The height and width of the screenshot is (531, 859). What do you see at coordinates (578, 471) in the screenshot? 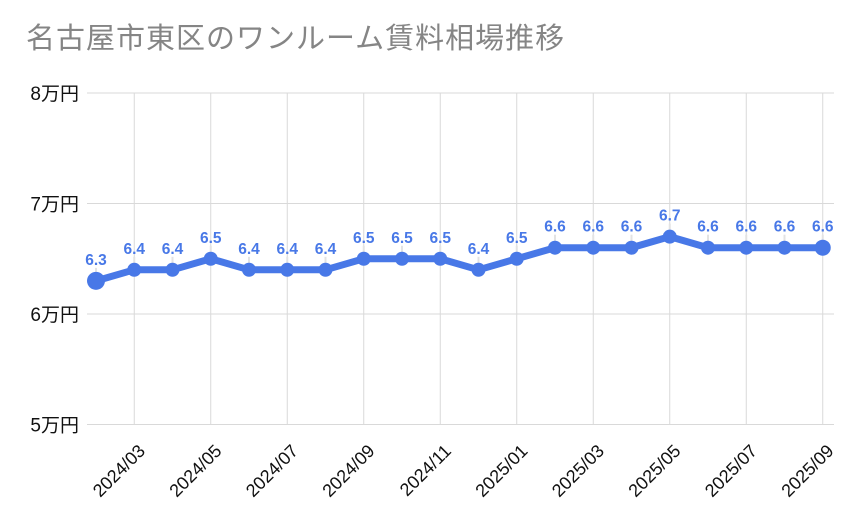
I see `x-tick-label: 2025/03` at bounding box center [578, 471].